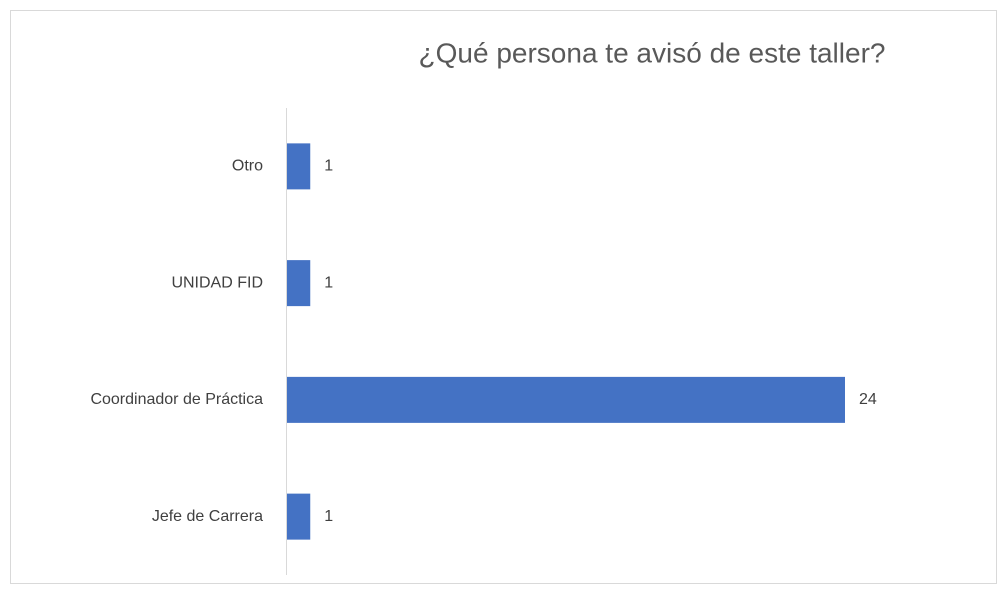  Describe the element at coordinates (652, 52) in the screenshot. I see `chart-title: ¿Qué persona te avisó de este taller?` at that location.